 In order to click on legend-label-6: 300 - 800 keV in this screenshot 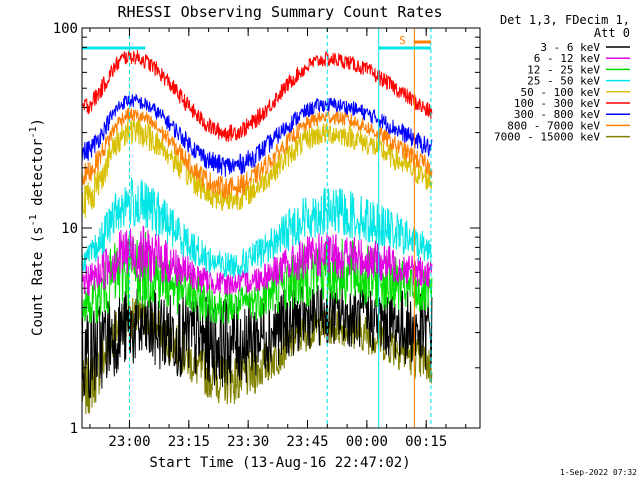, I will do `click(557, 114)`.